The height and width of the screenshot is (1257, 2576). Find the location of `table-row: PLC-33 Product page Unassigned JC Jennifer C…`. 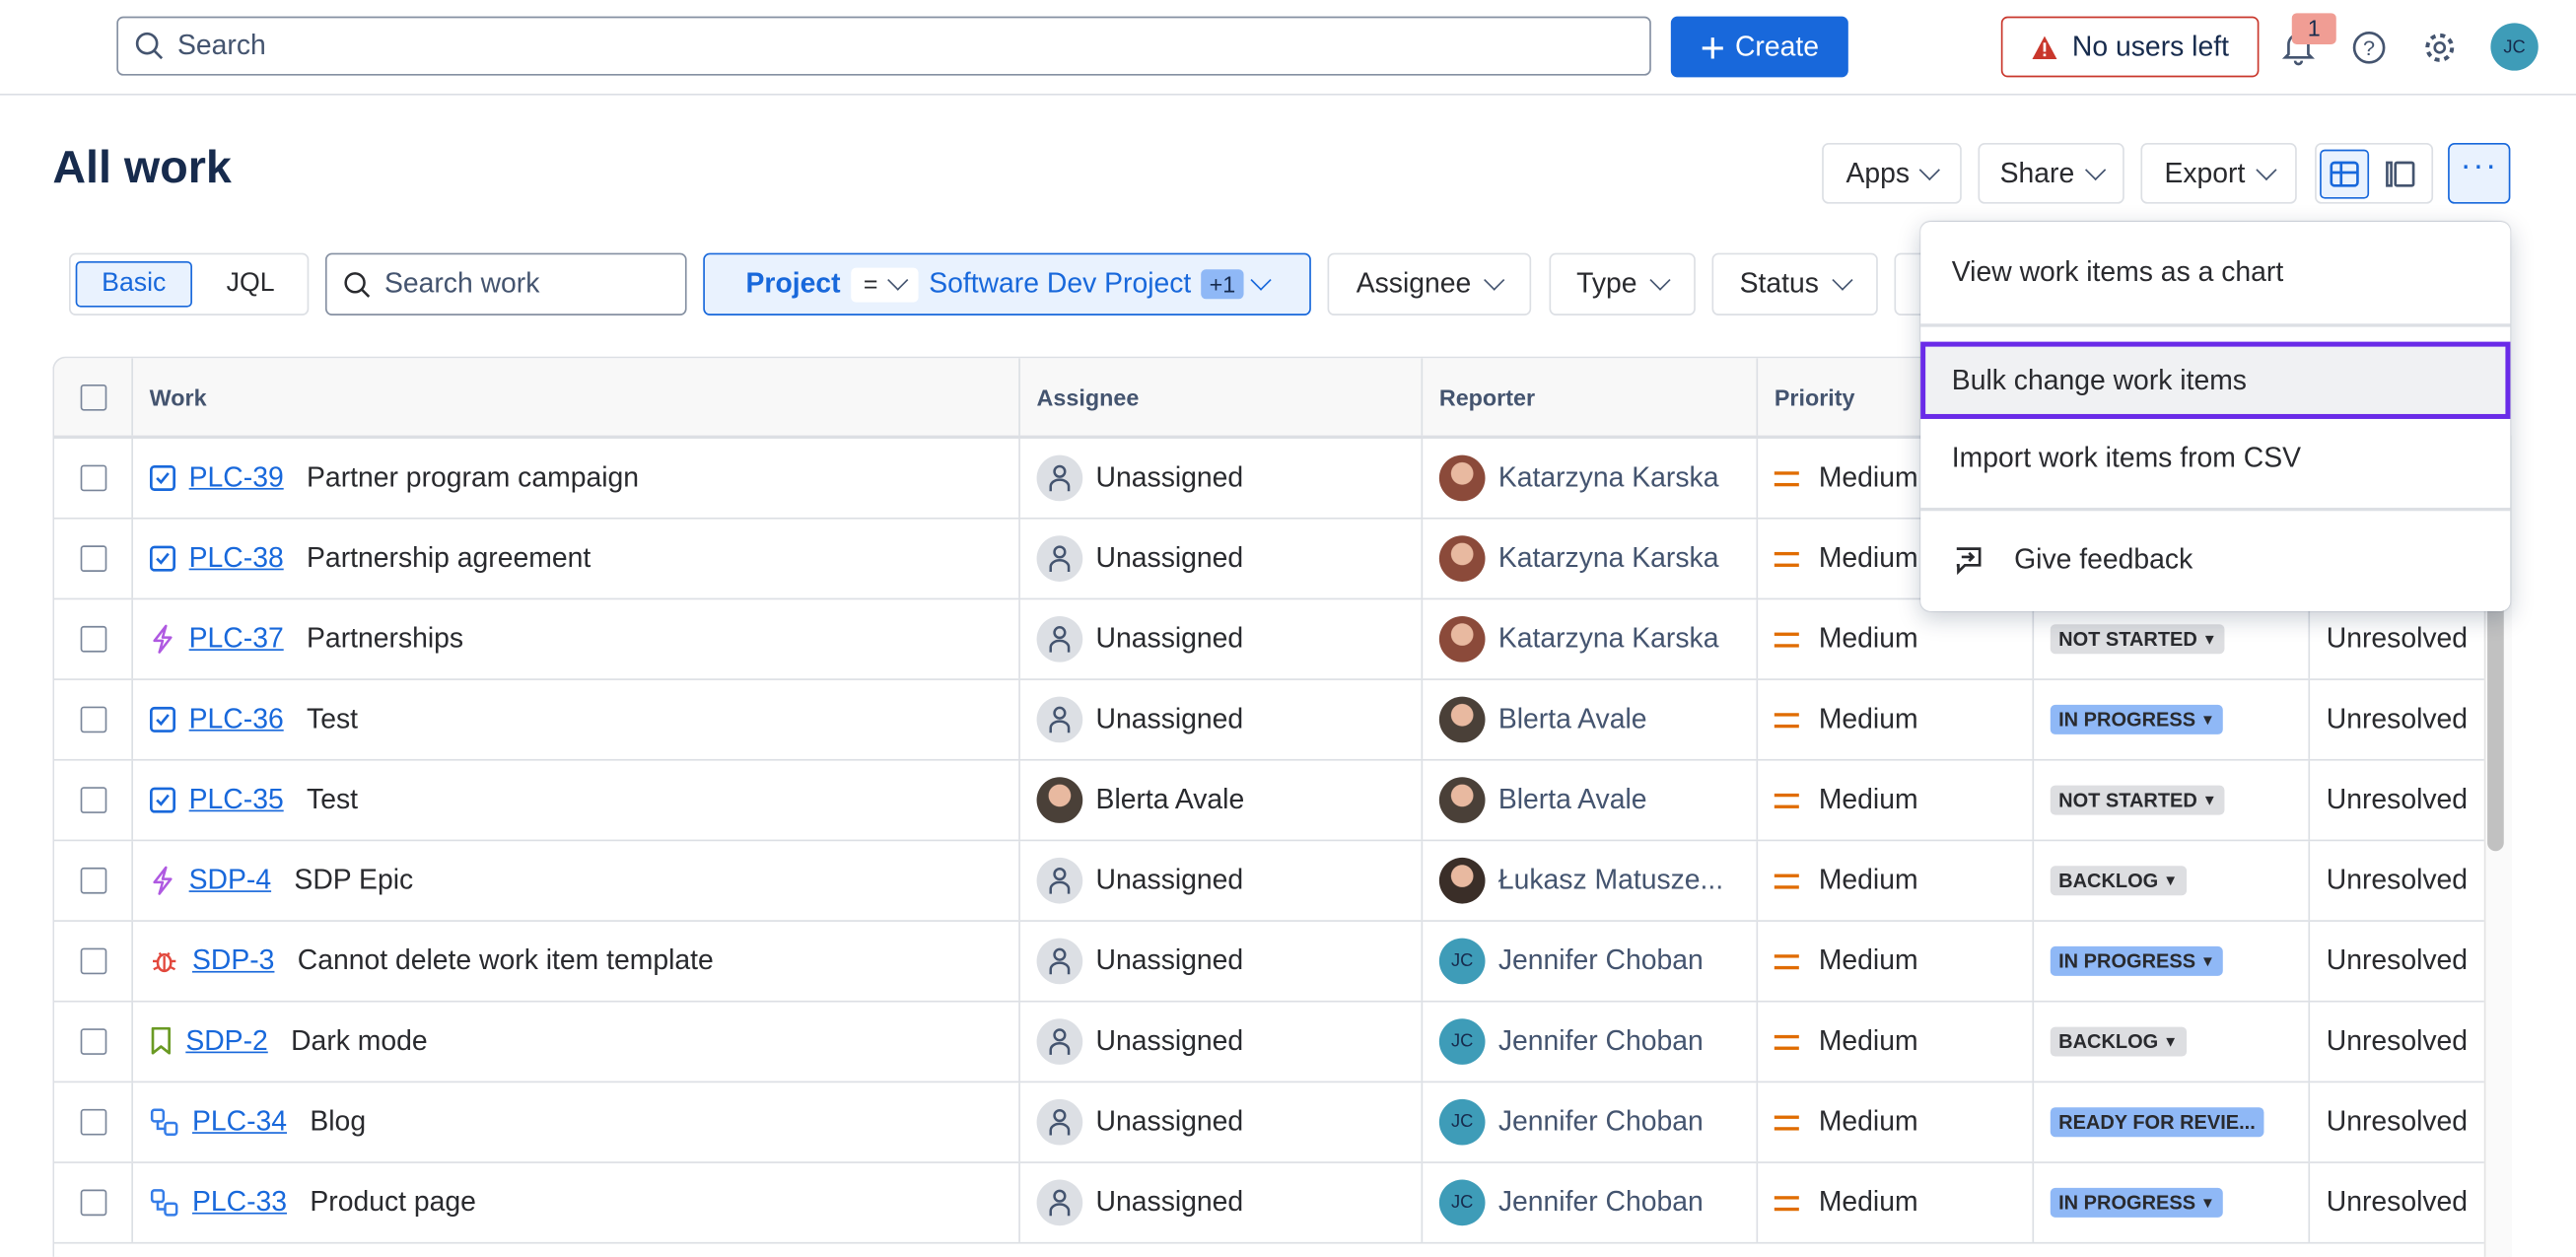

table-row: PLC-33 Product page Unassigned JC Jennifer C… is located at coordinates (1270, 1203).